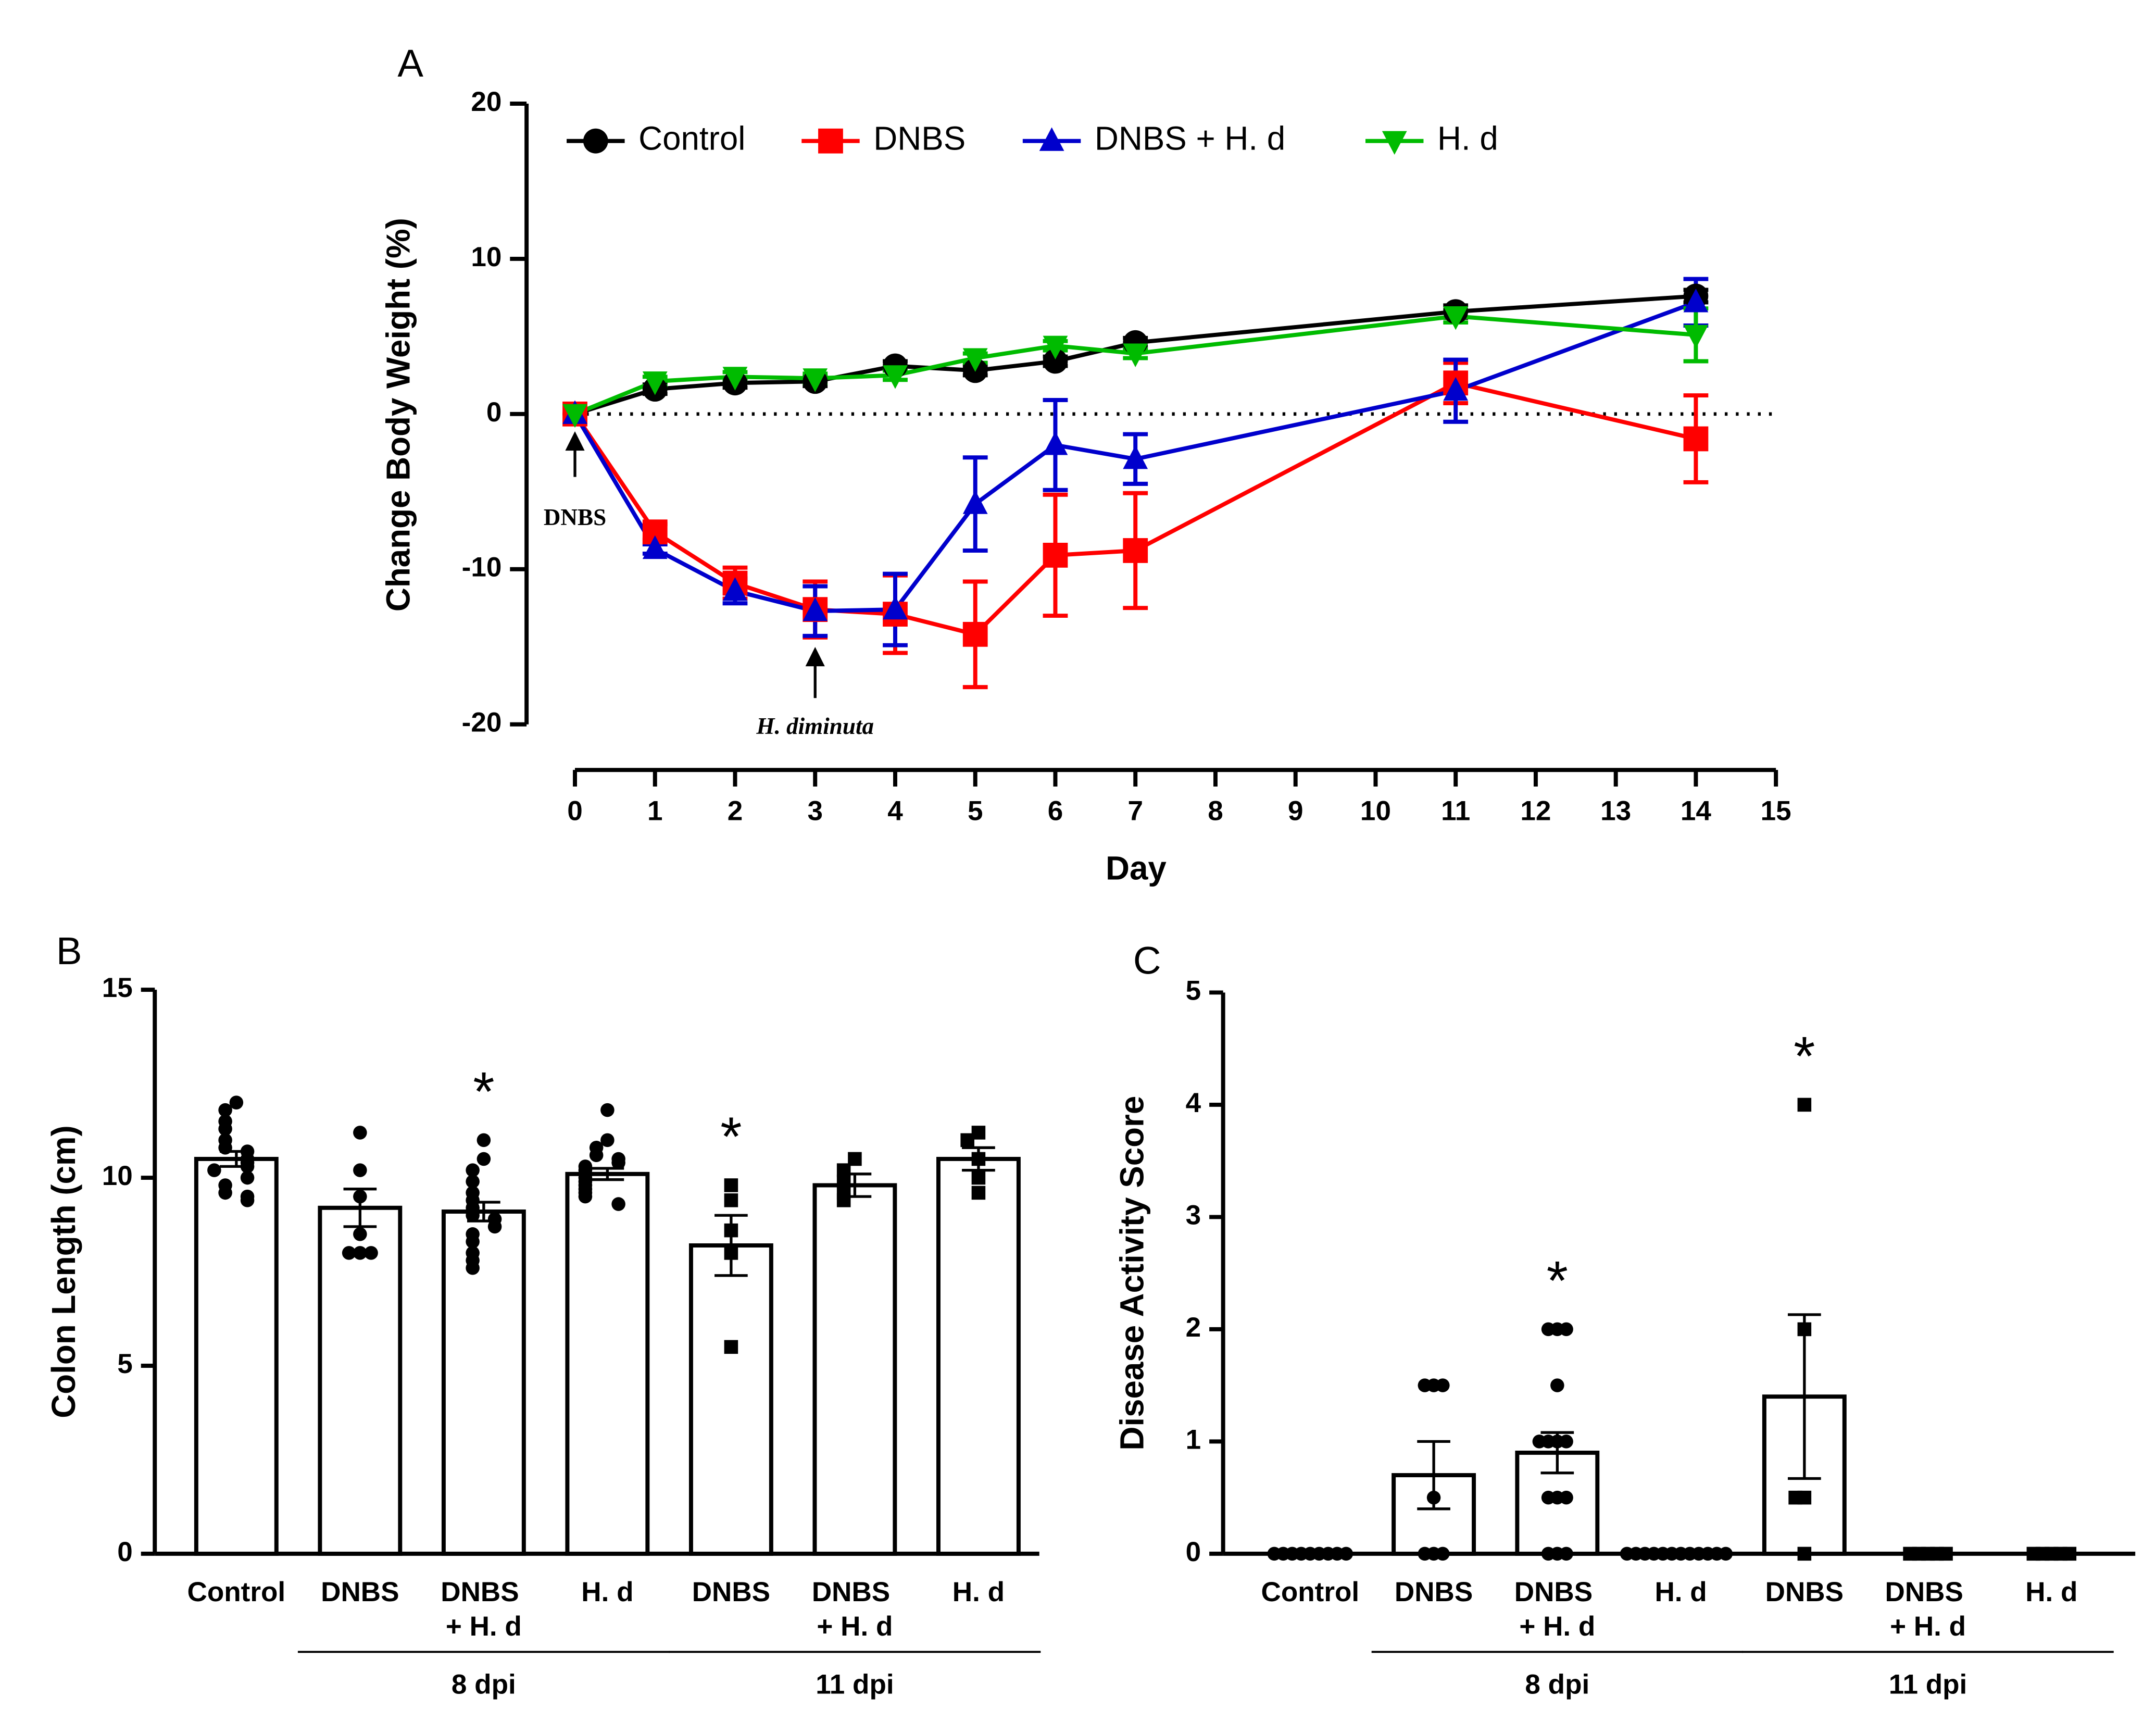 This screenshot has height=1721, width=2156. What do you see at coordinates (1147, 960) in the screenshot?
I see `panel-label: C` at bounding box center [1147, 960].